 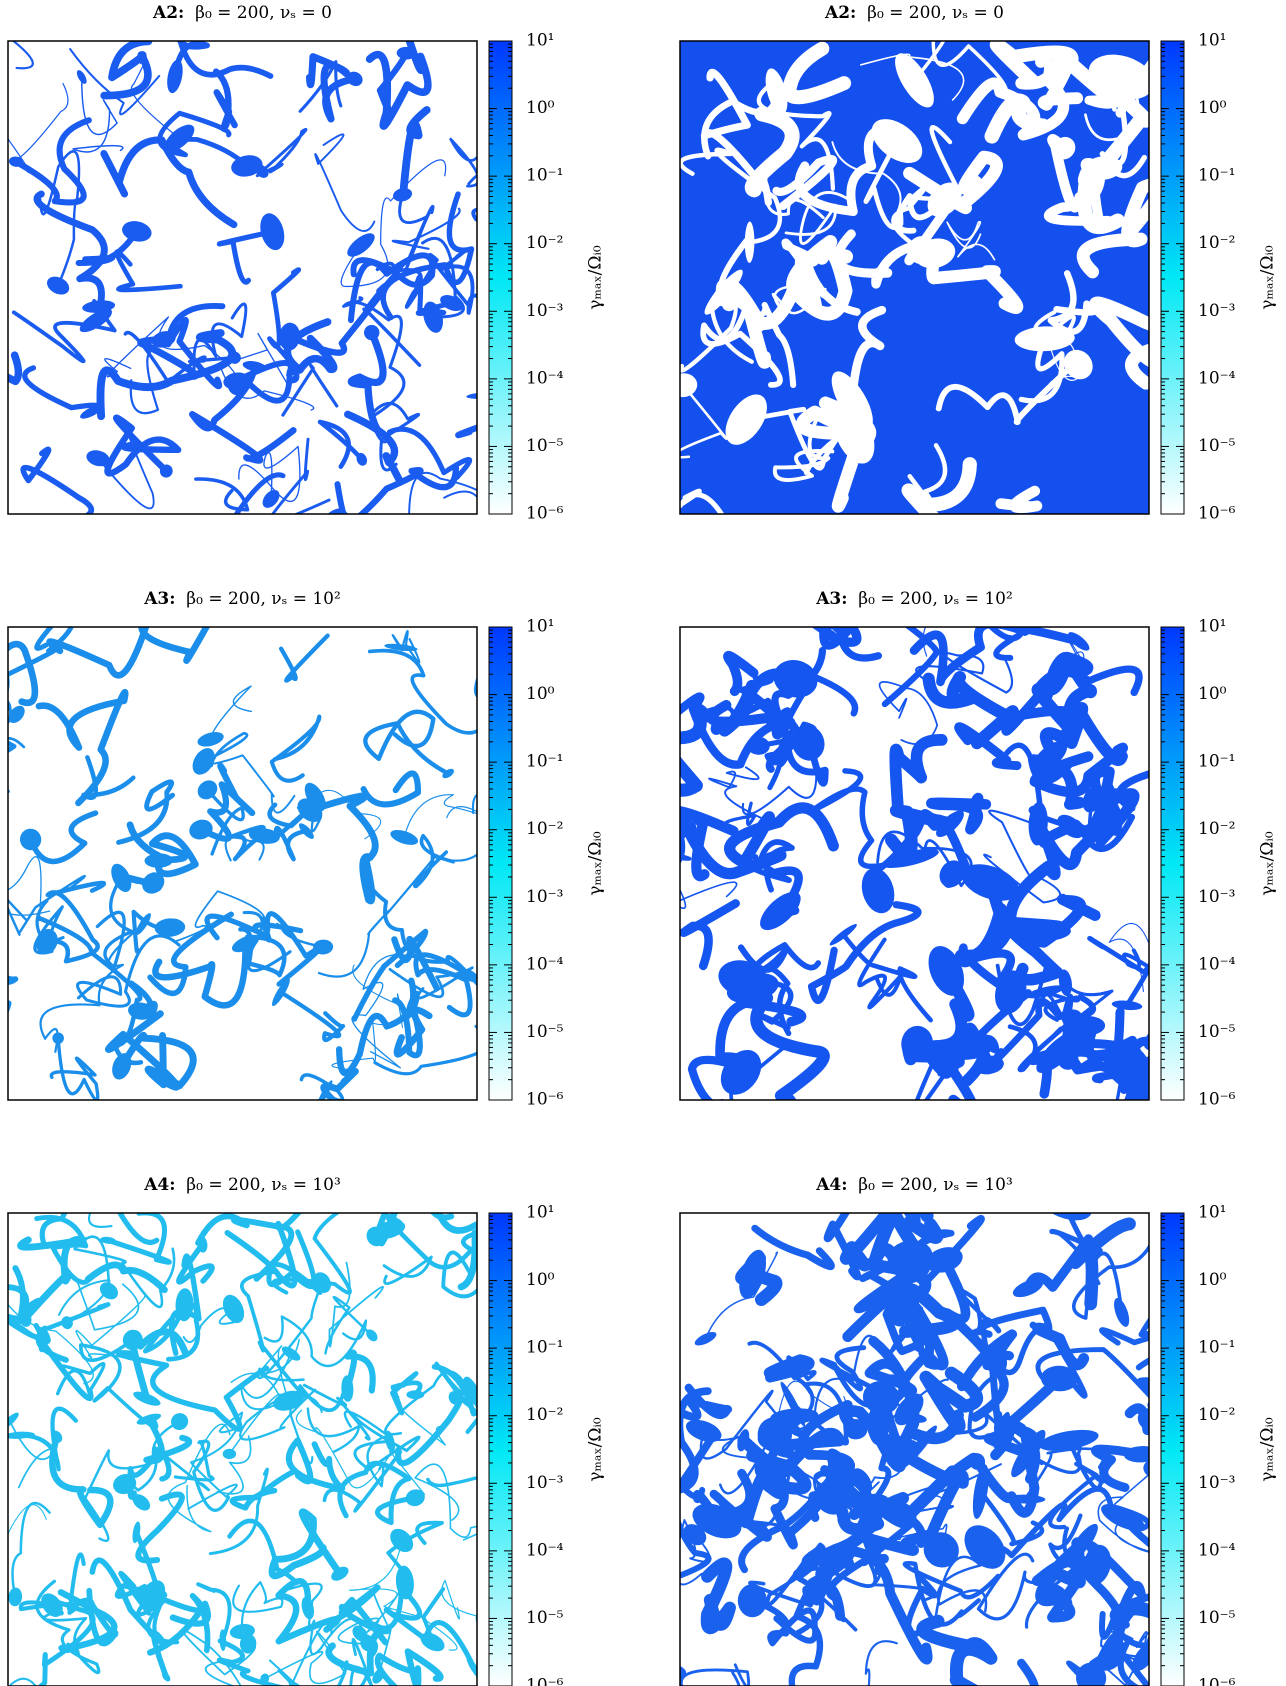 I want to click on colorbar, so click(x=1172, y=863).